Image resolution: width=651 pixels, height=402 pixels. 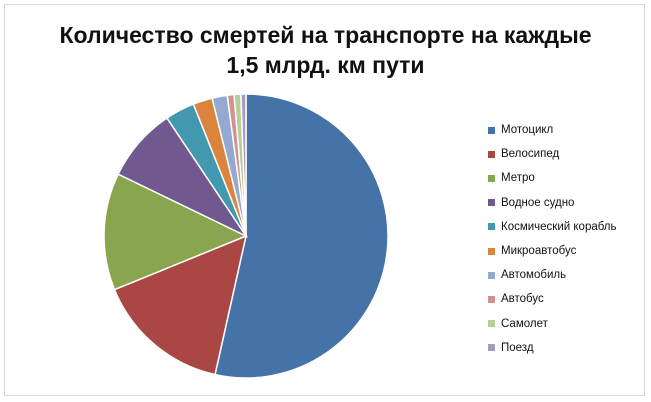 I want to click on legend-label: Самолет, so click(x=524, y=323).